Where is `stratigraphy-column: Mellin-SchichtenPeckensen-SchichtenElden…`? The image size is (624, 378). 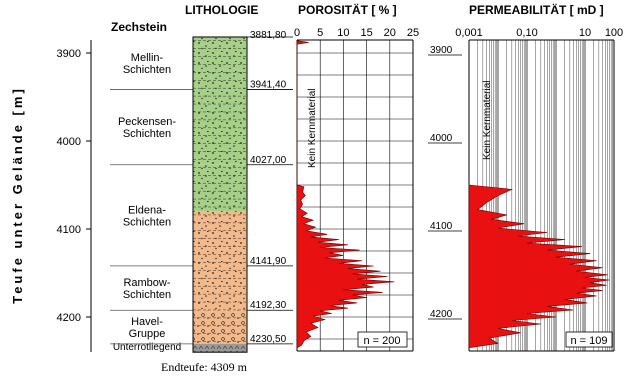 stratigraphy-column: Mellin-SchichtenPeckensen-SchichtenElden… is located at coordinates (151, 202).